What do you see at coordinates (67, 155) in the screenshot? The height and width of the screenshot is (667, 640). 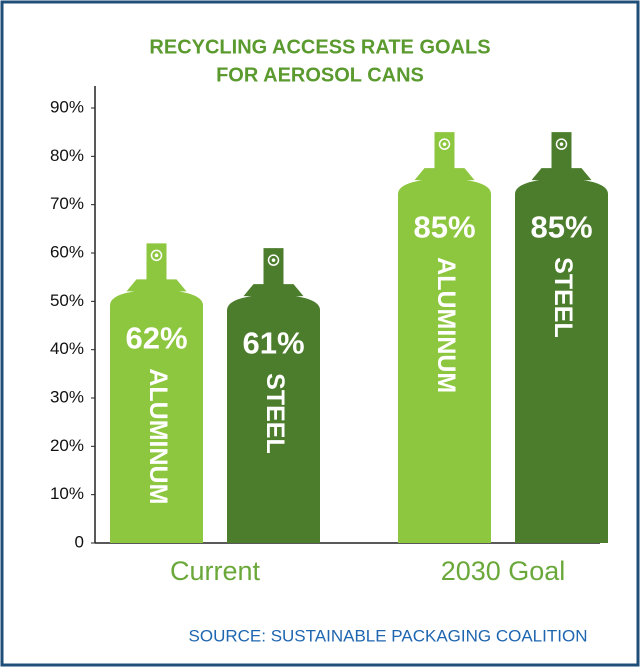 I see `y-tick-label: 80%` at bounding box center [67, 155].